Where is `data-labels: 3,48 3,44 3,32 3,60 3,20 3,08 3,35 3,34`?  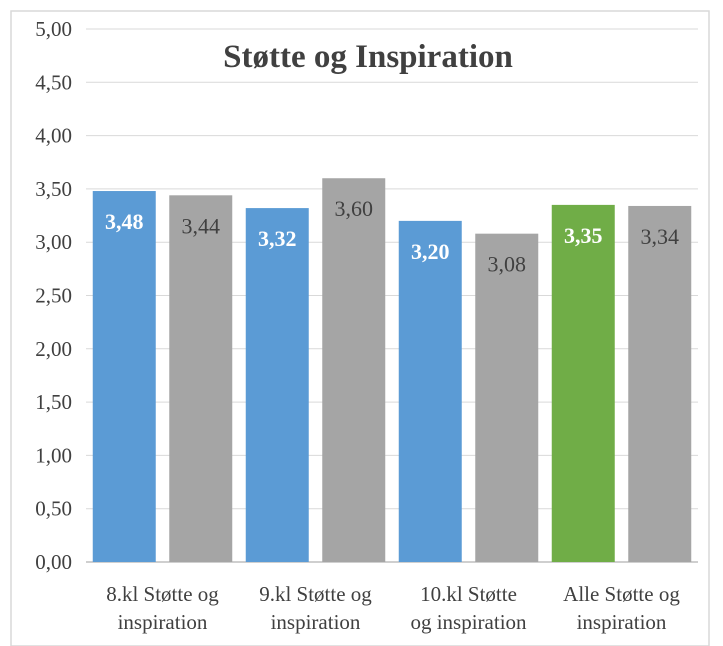 data-labels: 3,48 3,44 3,32 3,60 3,20 3,08 3,35 3,34 is located at coordinates (392, 236).